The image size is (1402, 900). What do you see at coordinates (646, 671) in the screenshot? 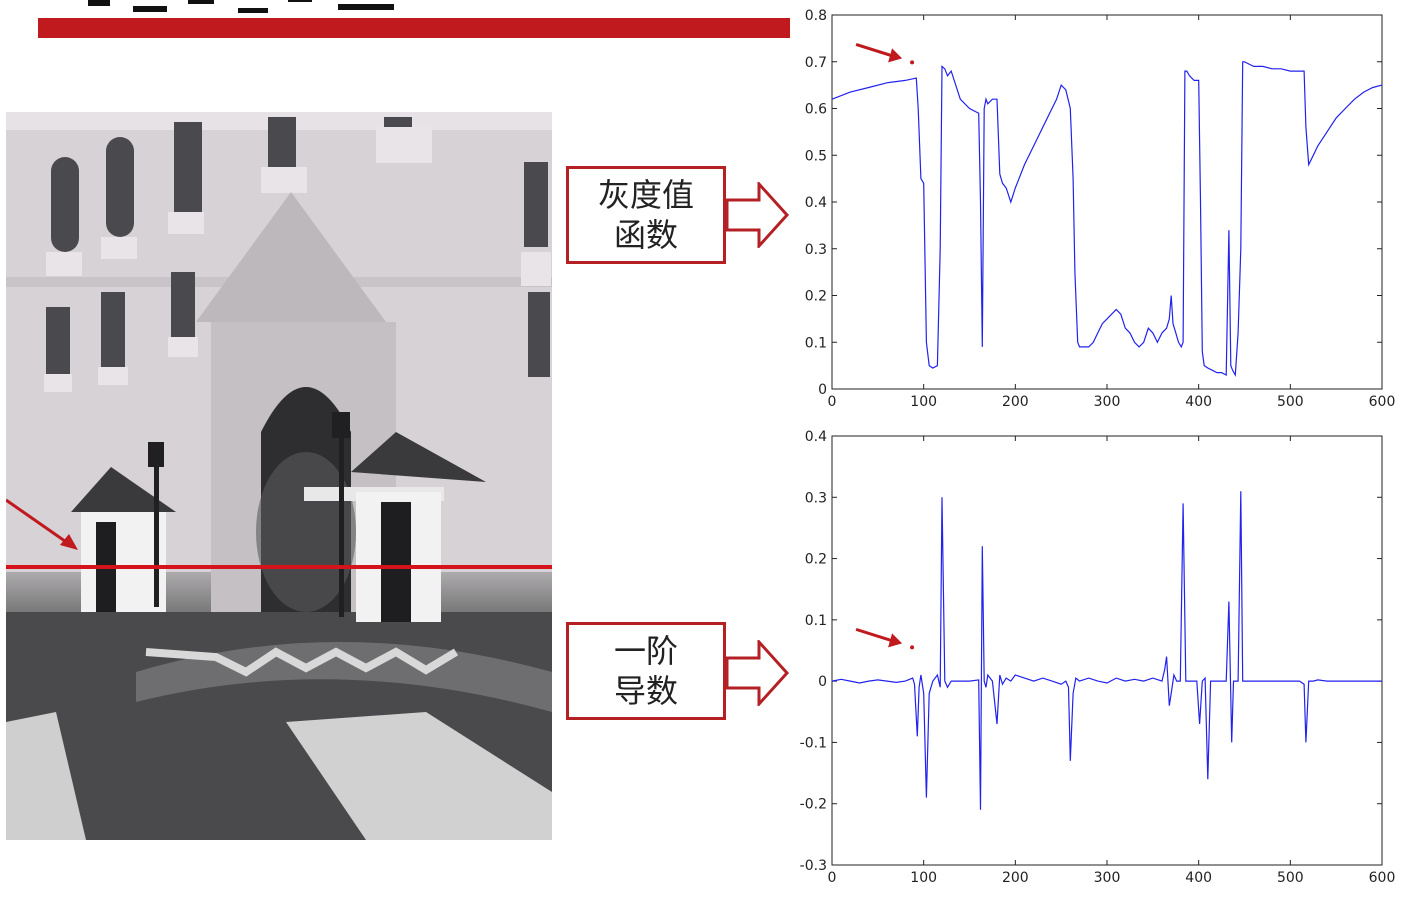
I see `first-derivative-label-box: 一阶 导数` at bounding box center [646, 671].